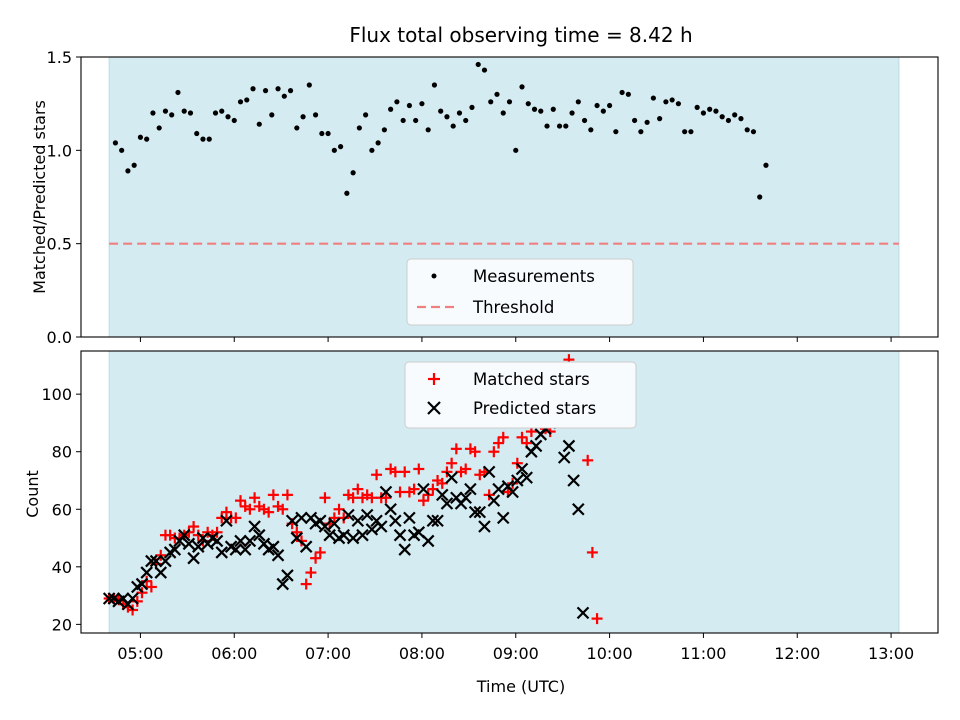 Image resolution: width=960 pixels, height=720 pixels. Describe the element at coordinates (56, 394) in the screenshot. I see `bottom-y-tick-label: 100` at that location.